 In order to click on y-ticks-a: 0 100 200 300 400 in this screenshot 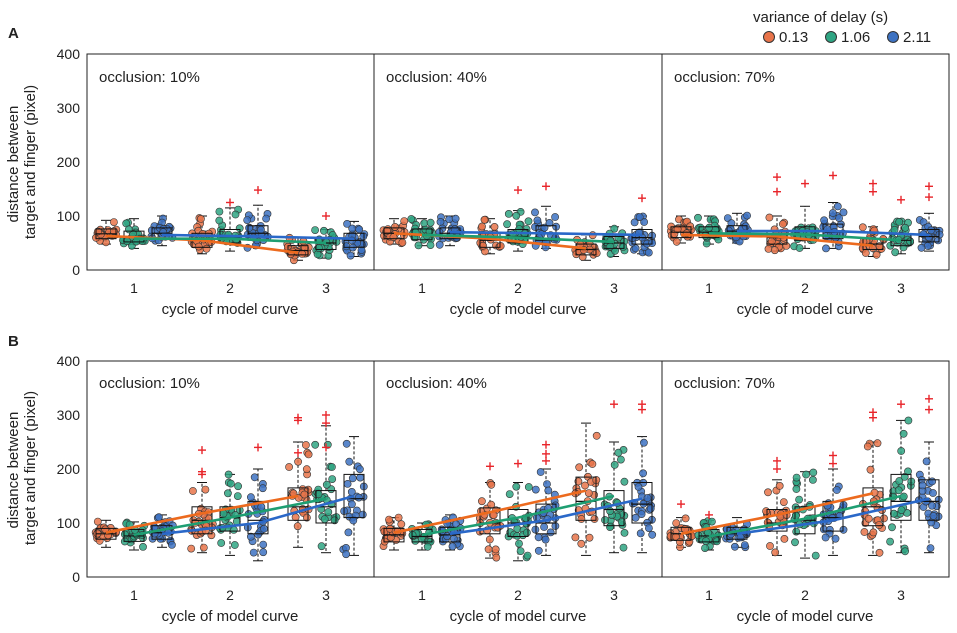, I will do `click(69, 162)`.